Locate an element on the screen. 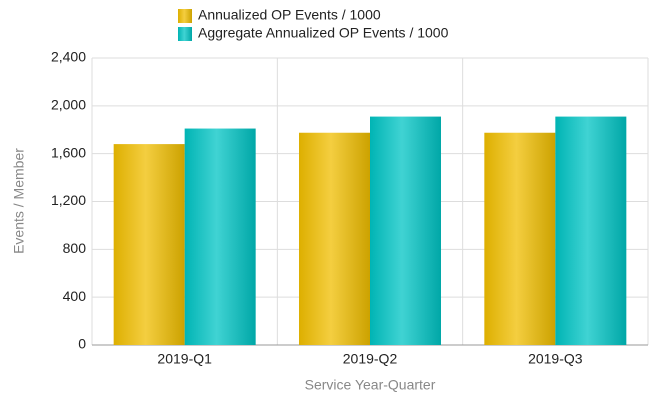 The image size is (657, 400). y-tick-label: 2,000 is located at coordinates (68, 105).